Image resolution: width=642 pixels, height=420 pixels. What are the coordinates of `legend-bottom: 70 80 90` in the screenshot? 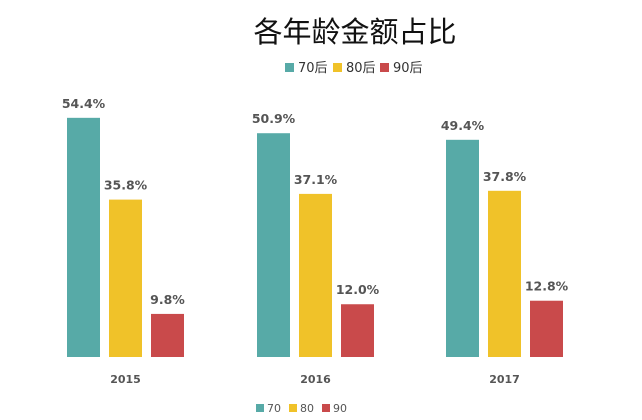 It's located at (301, 408).